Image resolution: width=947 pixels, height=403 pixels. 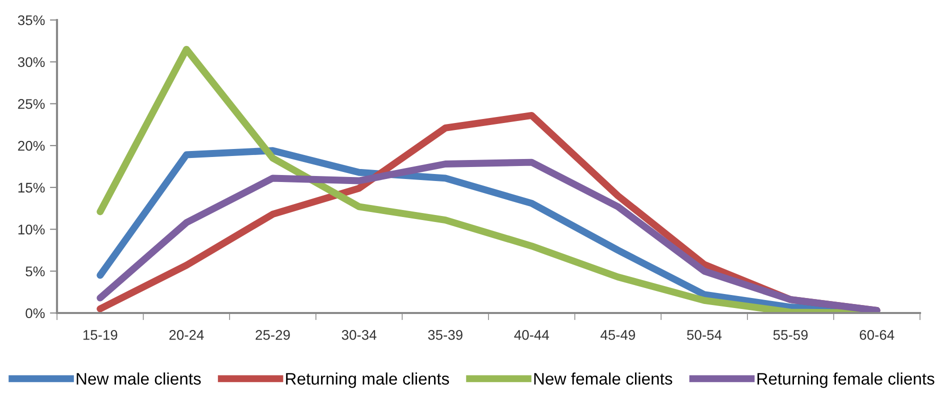 I want to click on legend-label: Returning male clients, so click(x=368, y=380).